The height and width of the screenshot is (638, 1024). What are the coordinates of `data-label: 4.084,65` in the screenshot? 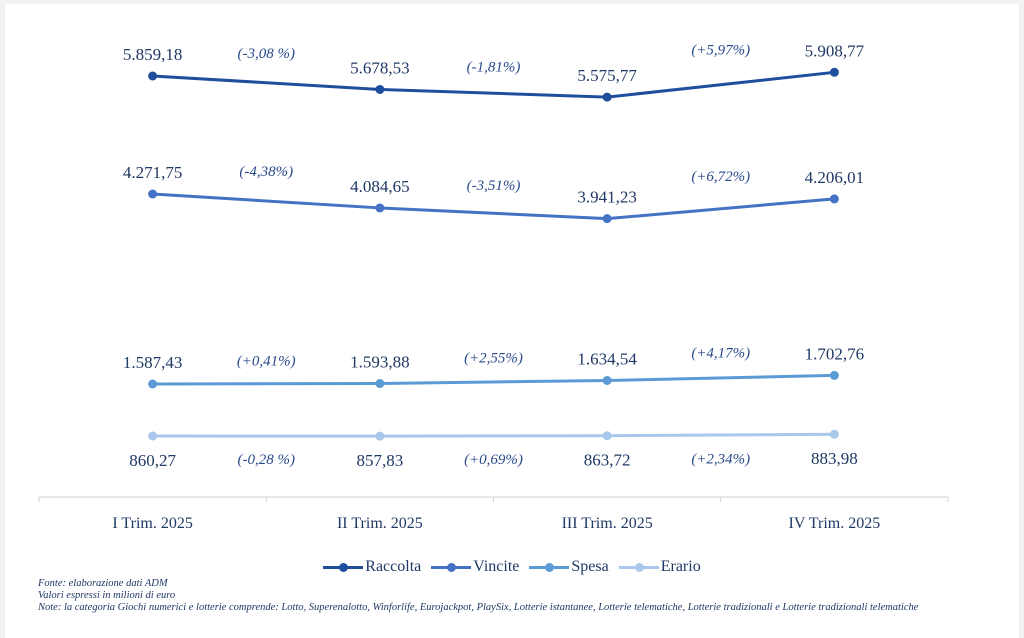 It's located at (380, 186).